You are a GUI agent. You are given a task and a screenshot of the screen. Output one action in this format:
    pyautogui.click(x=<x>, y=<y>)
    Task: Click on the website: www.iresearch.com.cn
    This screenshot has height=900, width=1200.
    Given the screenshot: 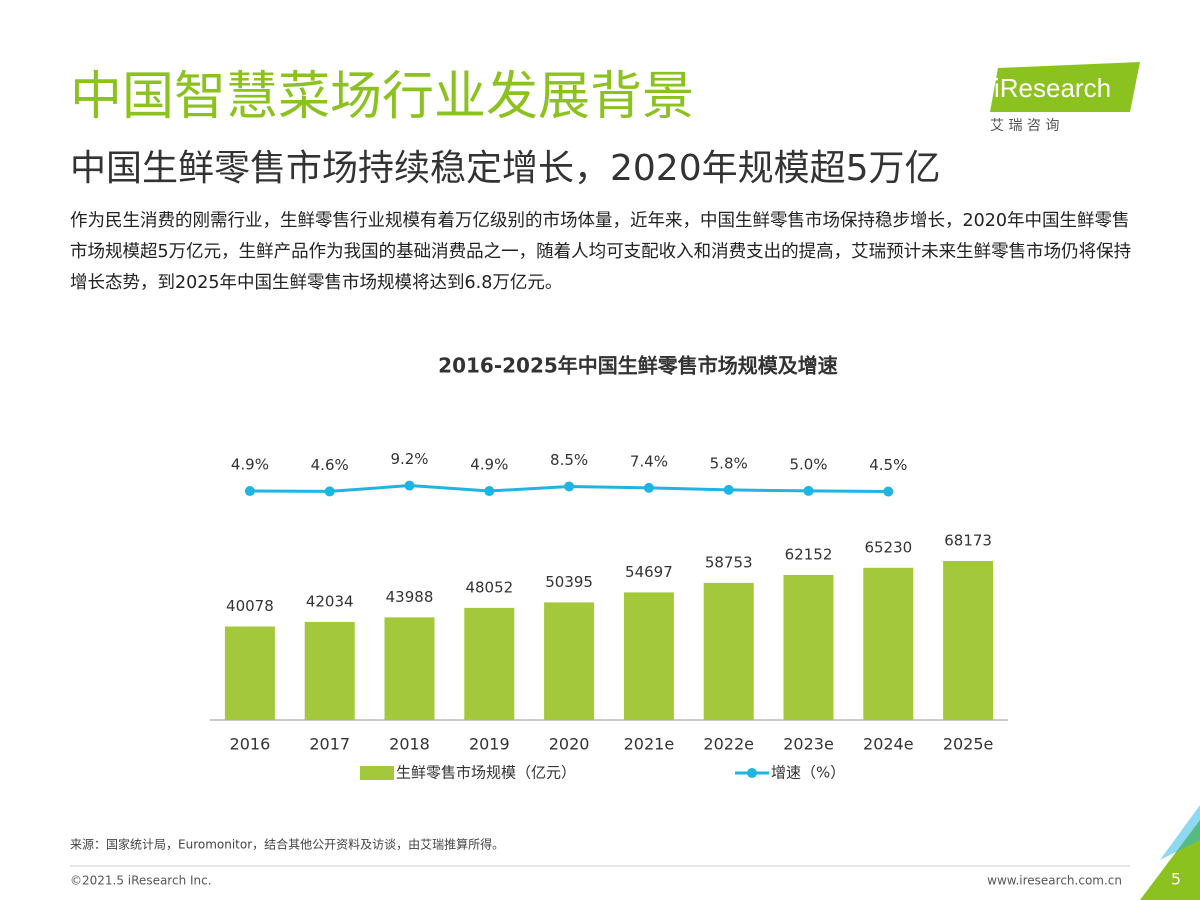 What is the action you would take?
    pyautogui.click(x=1054, y=881)
    